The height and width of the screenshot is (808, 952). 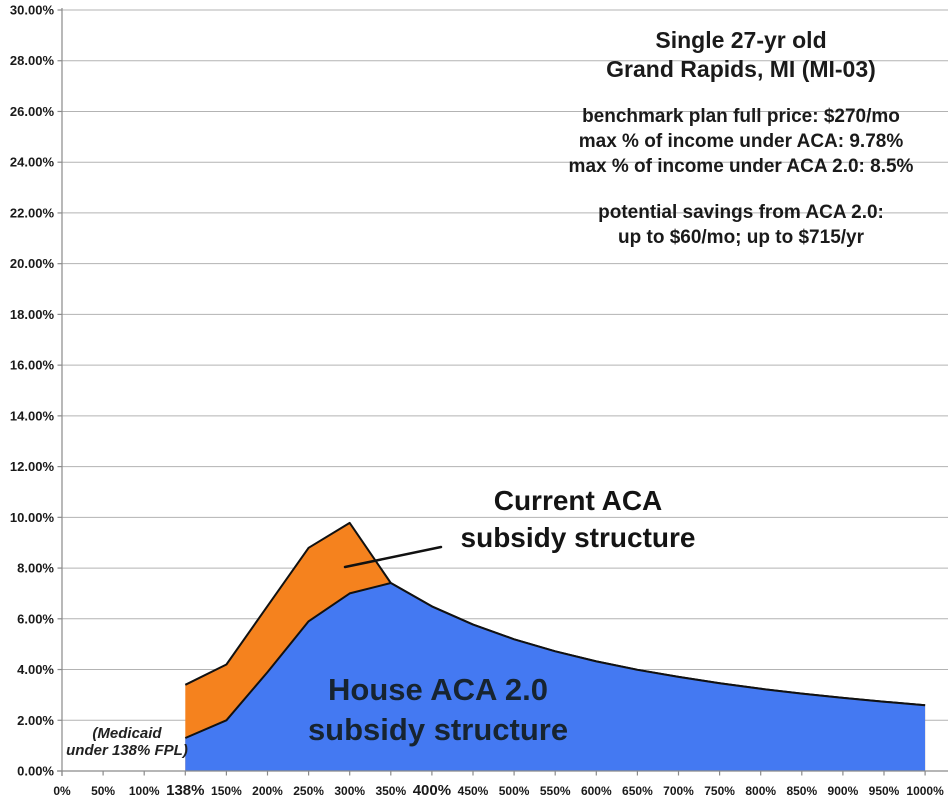 I want to click on y-tick-label: 20.00%, so click(x=32, y=263).